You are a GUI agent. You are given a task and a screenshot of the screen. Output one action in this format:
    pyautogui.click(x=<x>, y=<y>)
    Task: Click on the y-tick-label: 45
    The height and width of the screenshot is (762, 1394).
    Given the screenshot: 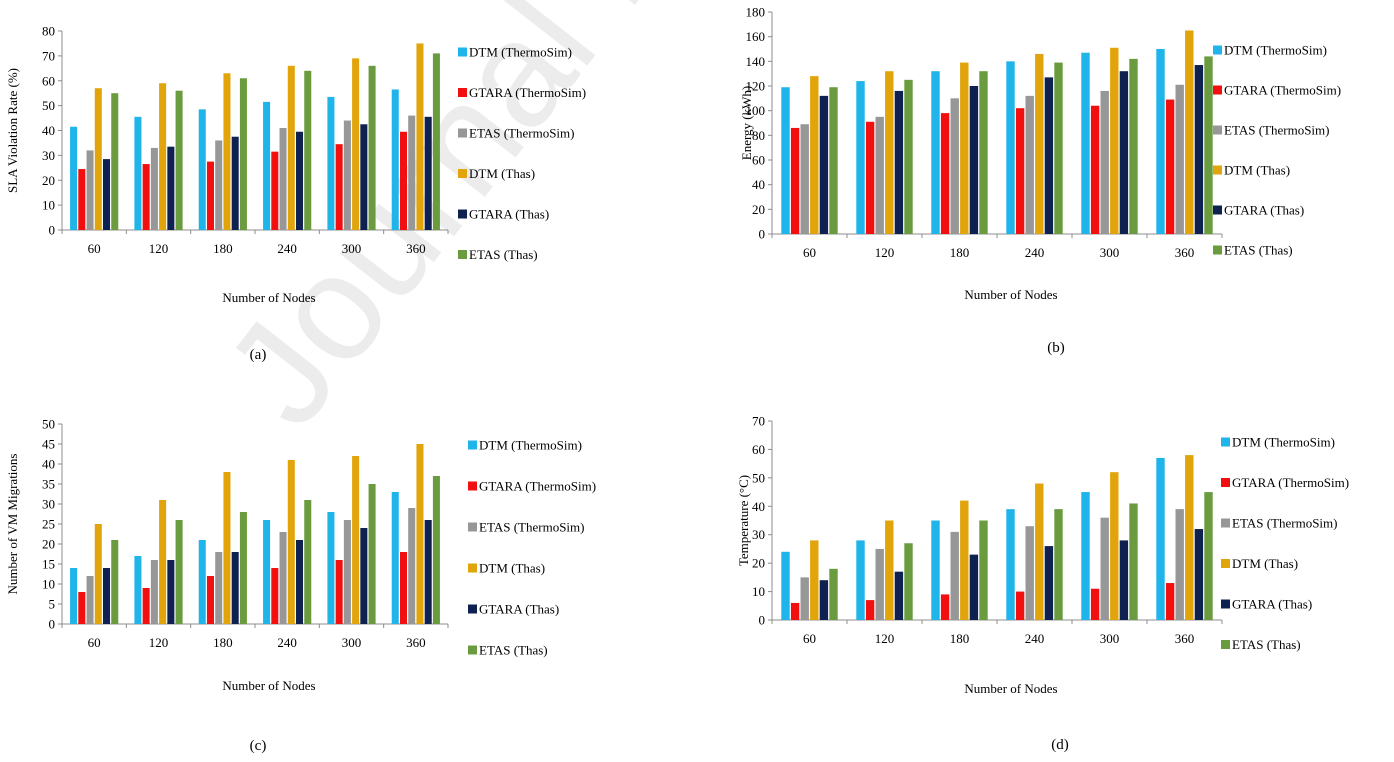 What is the action you would take?
    pyautogui.click(x=48, y=444)
    